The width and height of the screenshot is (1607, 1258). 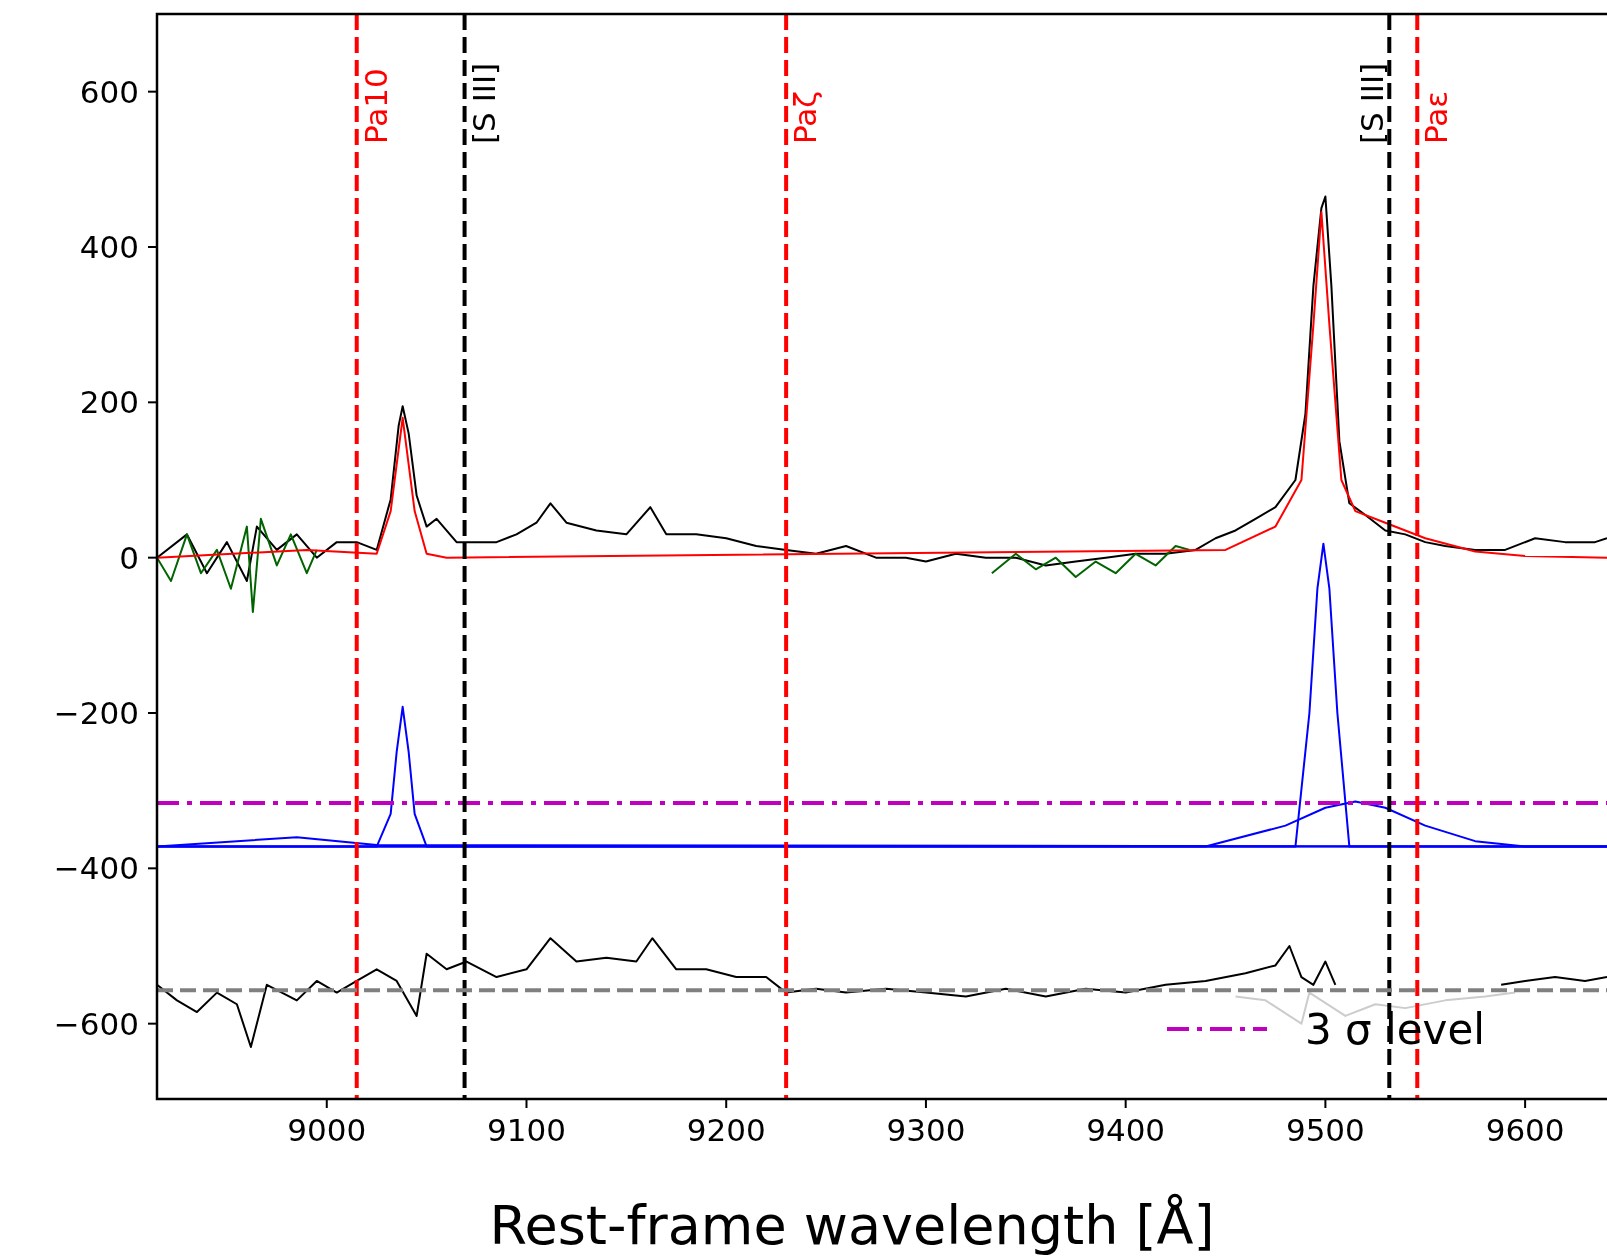 What do you see at coordinates (1525, 1130) in the screenshot?
I see `x-tick-label: 9600` at bounding box center [1525, 1130].